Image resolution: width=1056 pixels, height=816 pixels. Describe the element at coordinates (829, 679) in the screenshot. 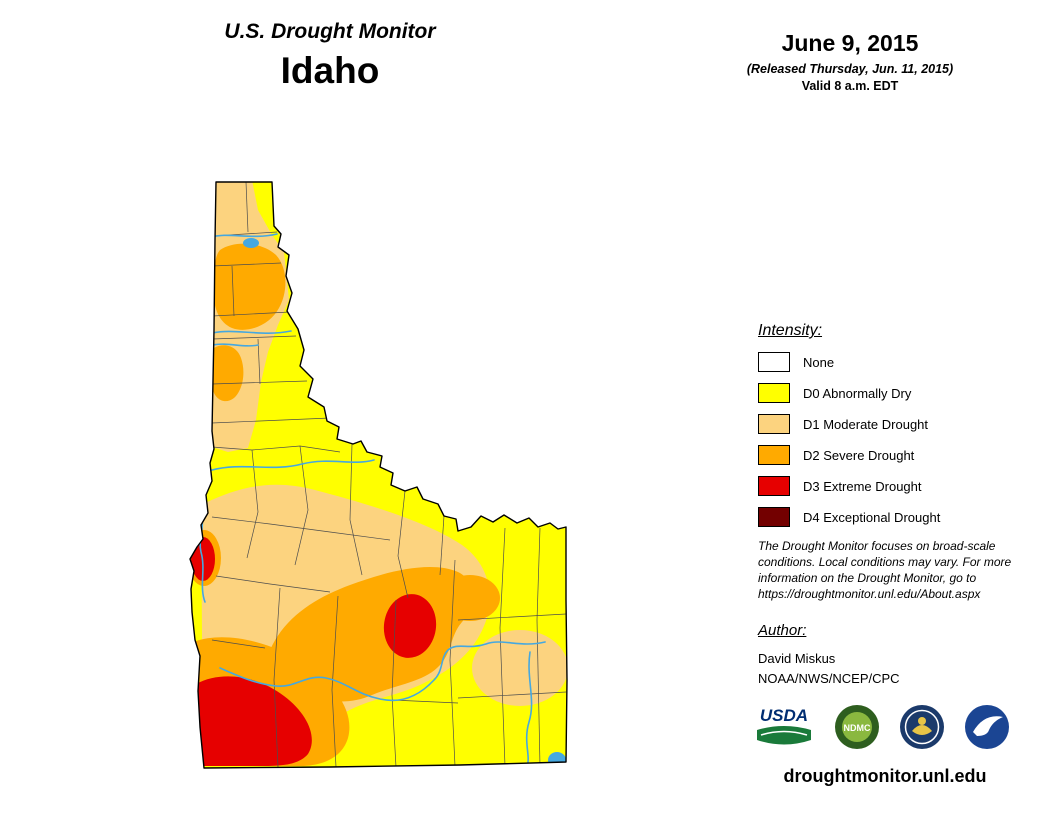

I see `author-organization: NOAA/NWS/NCEP/CPC` at that location.